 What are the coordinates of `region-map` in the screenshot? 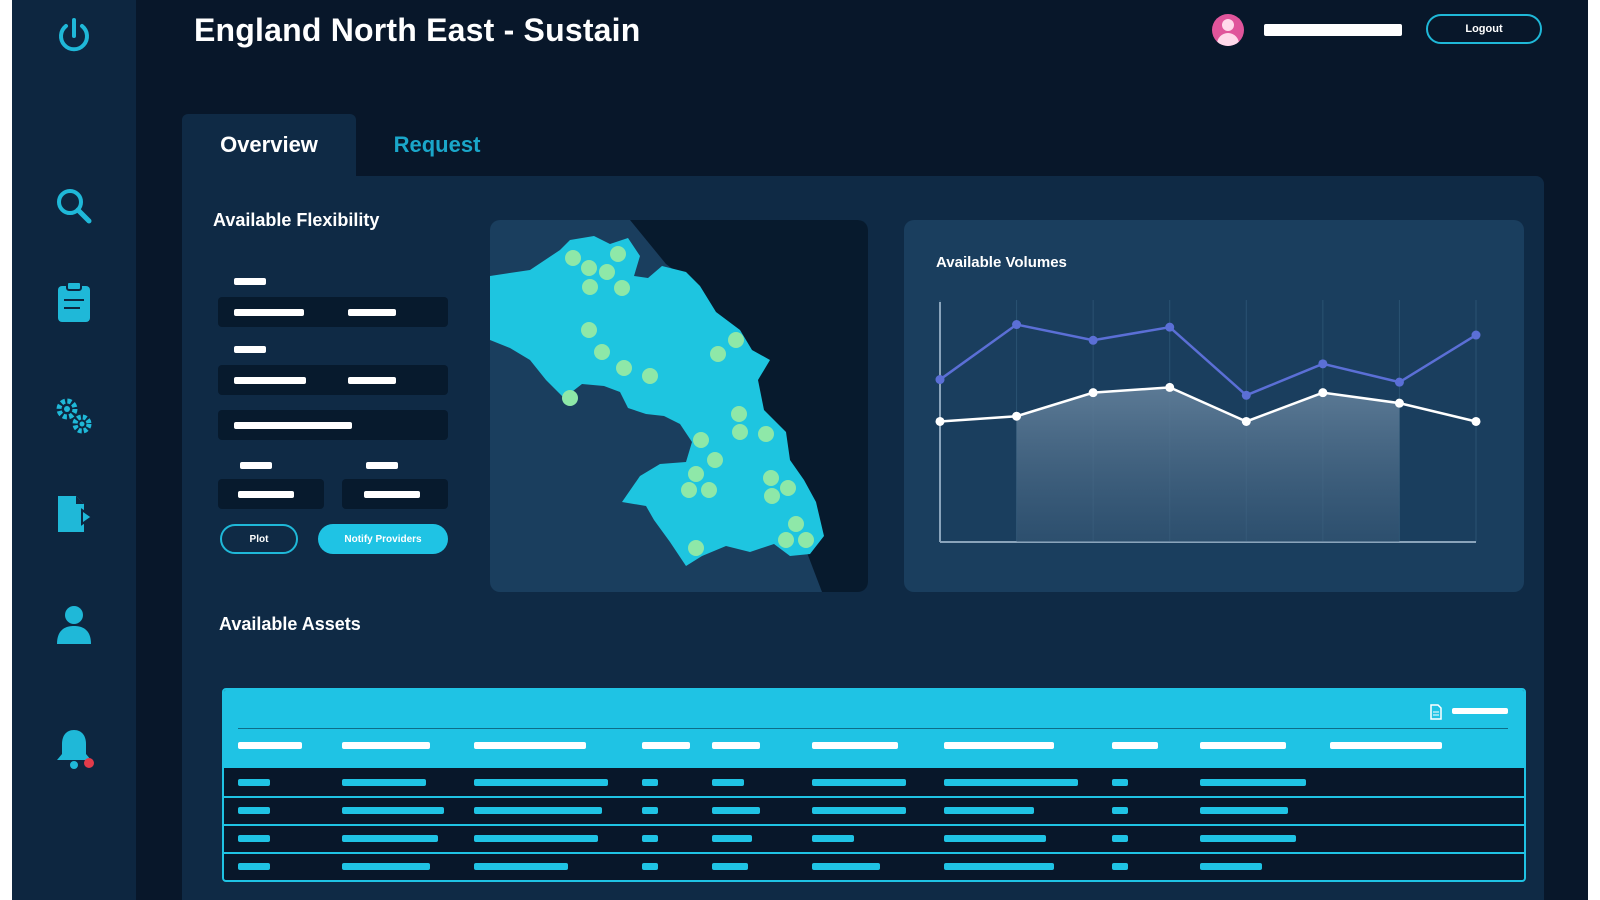 It's located at (679, 406).